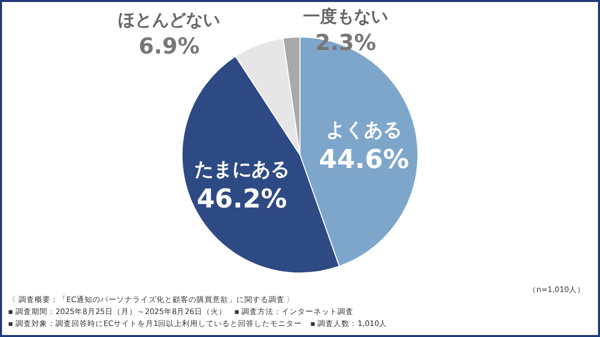 Image resolution: width=600 pixels, height=337 pixels. I want to click on data-label: 6.9%, so click(169, 47).